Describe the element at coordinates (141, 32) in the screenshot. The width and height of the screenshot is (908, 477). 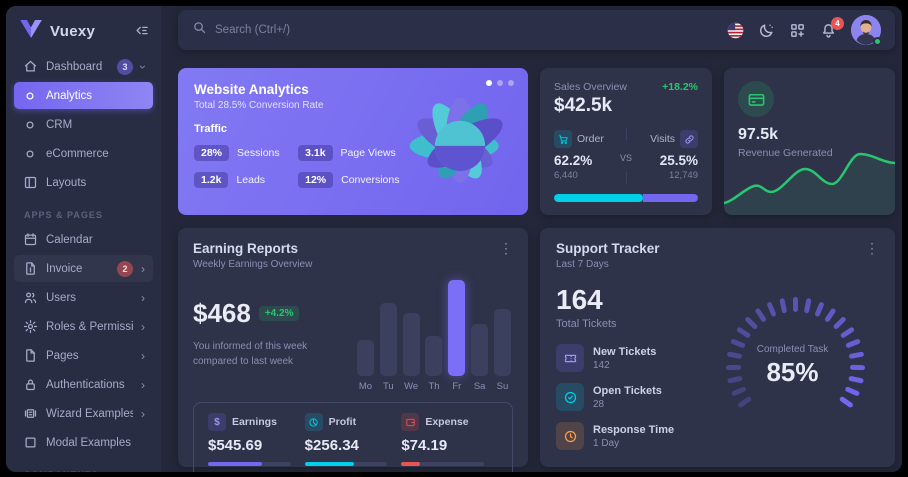
I see `sidebar-collapse-icon` at that location.